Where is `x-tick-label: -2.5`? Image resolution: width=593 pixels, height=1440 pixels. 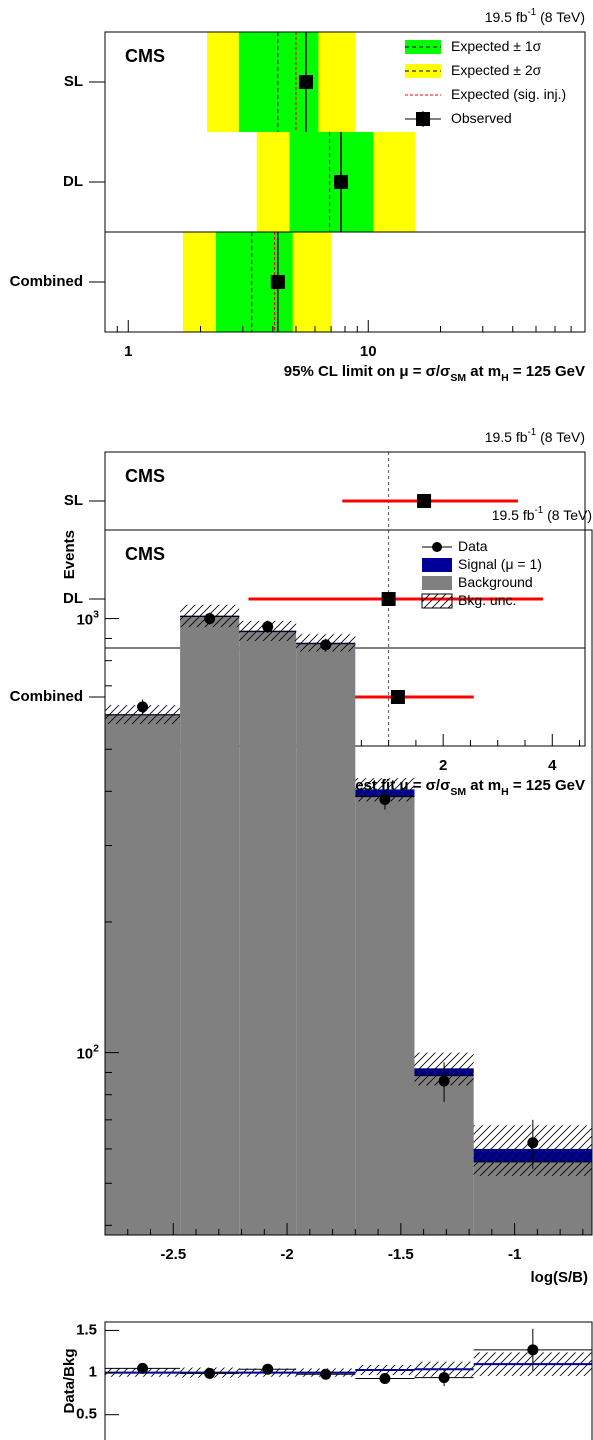 x-tick-label: -2.5 is located at coordinates (173, 1254).